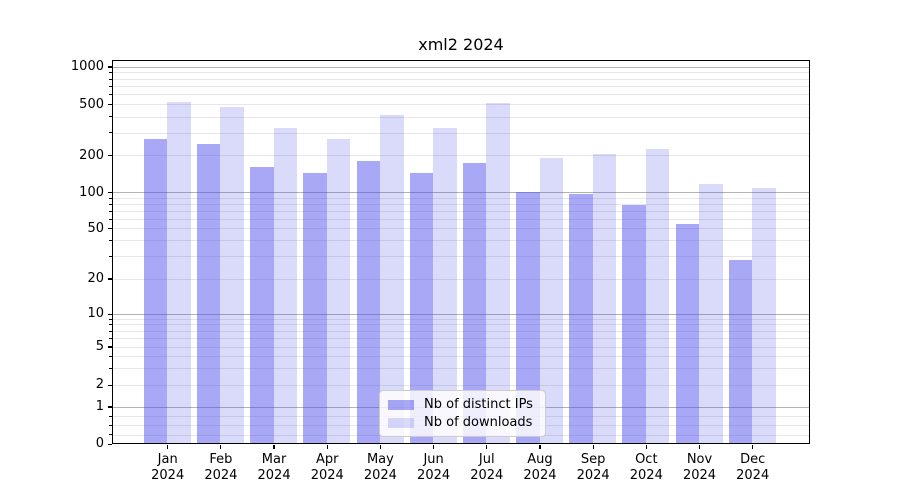 The image size is (900, 500). I want to click on bar-downloads-apr, so click(338, 290).